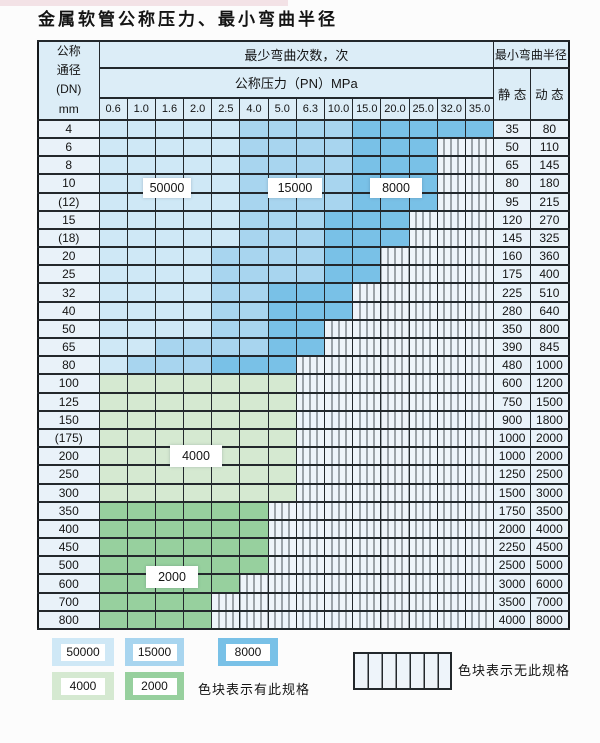 Image resolution: width=600 pixels, height=743 pixels. What do you see at coordinates (512, 547) in the screenshot?
I see `static-radius-cell: 2250` at bounding box center [512, 547].